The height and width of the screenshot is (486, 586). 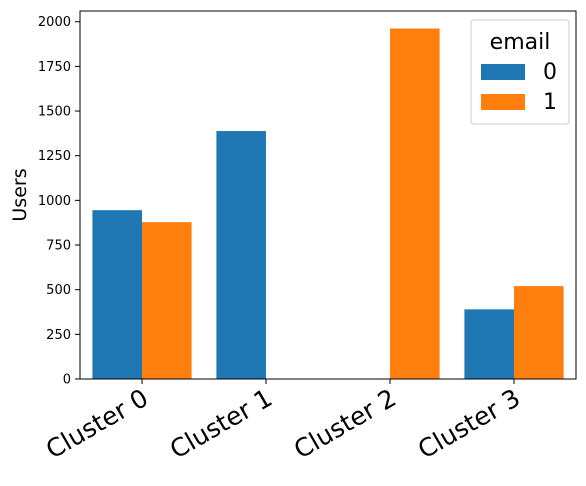 What do you see at coordinates (54, 67) in the screenshot?
I see `y-tick-label: 1750` at bounding box center [54, 67].